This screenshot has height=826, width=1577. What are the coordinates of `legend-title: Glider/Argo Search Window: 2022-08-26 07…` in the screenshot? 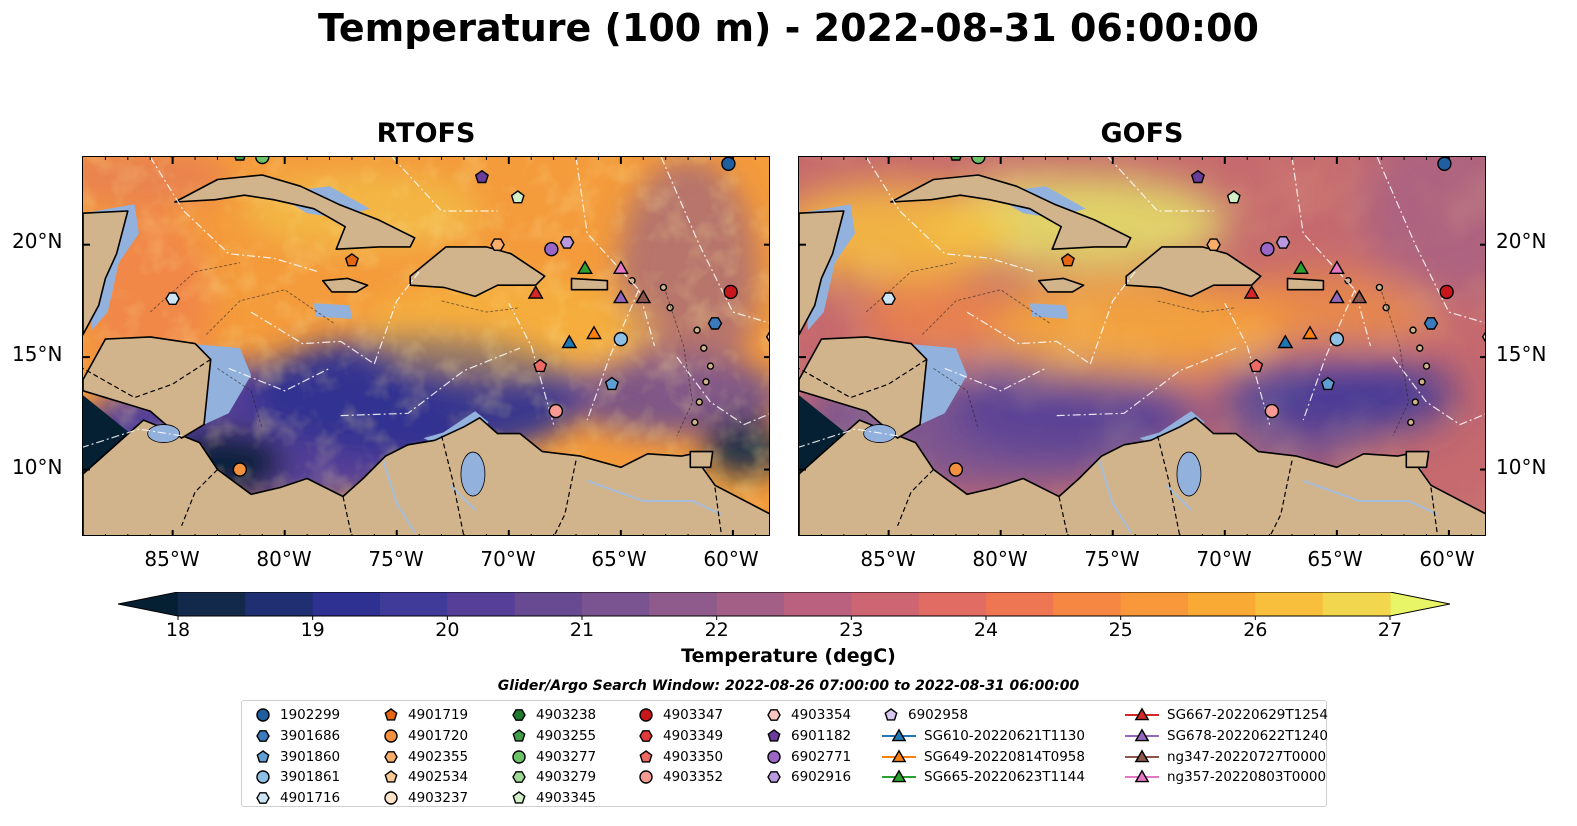 It's located at (788, 686).